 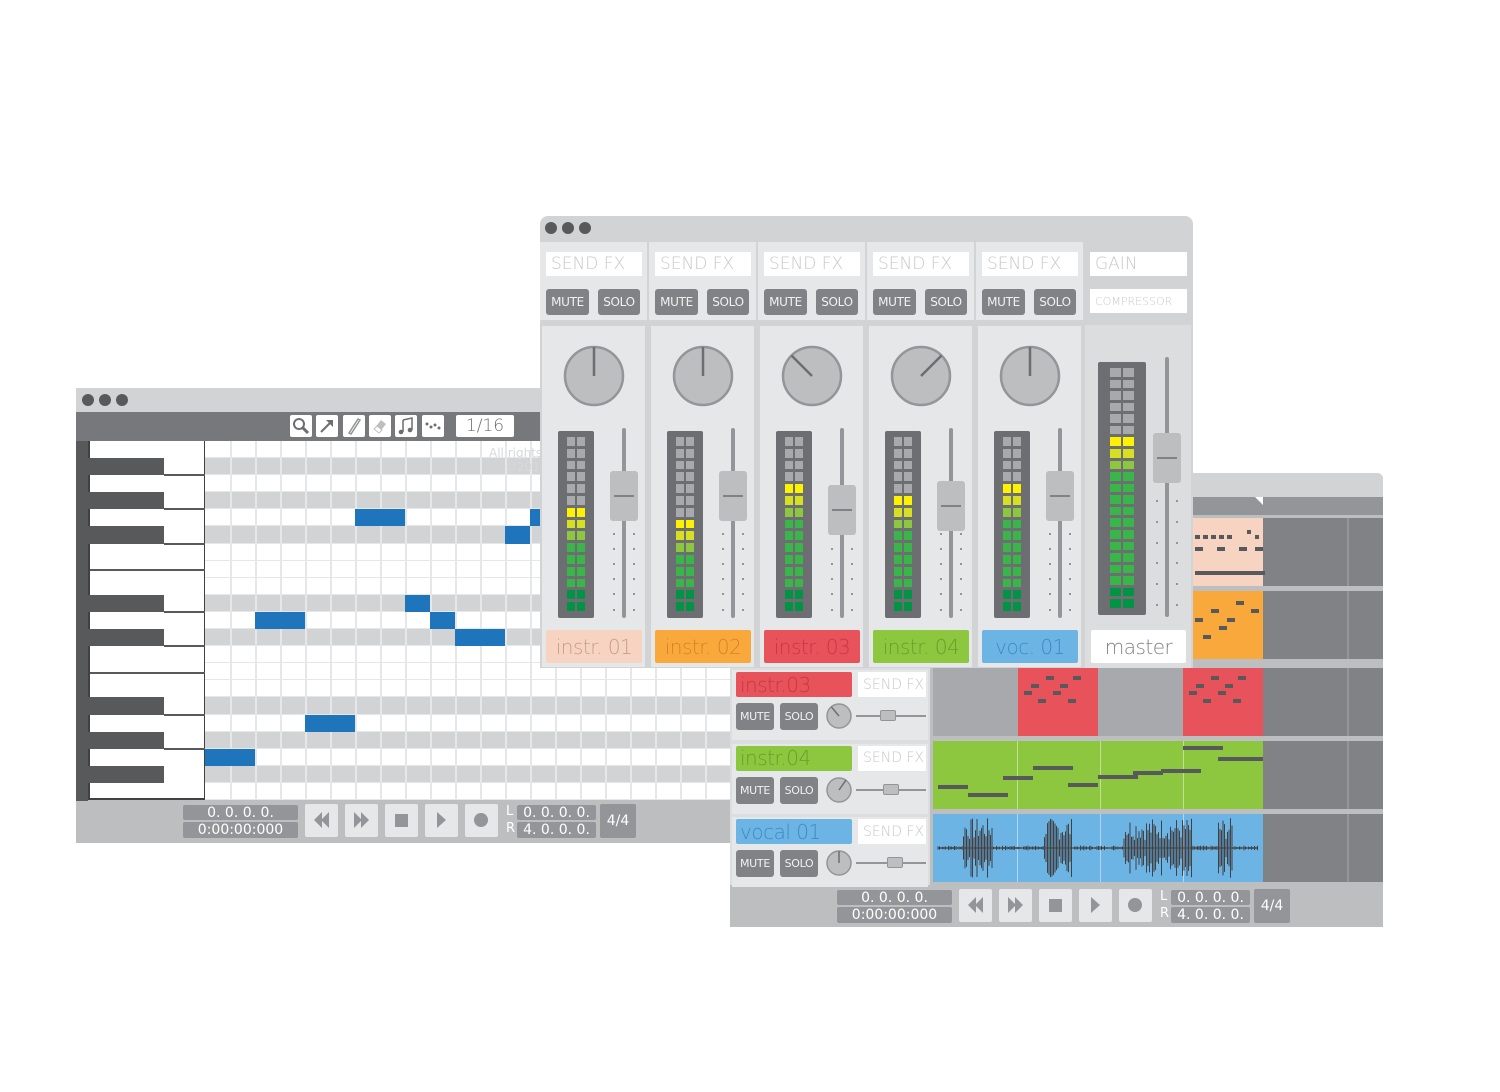 What do you see at coordinates (1138, 301) in the screenshot?
I see `compressor-field: COMPRESSOR` at bounding box center [1138, 301].